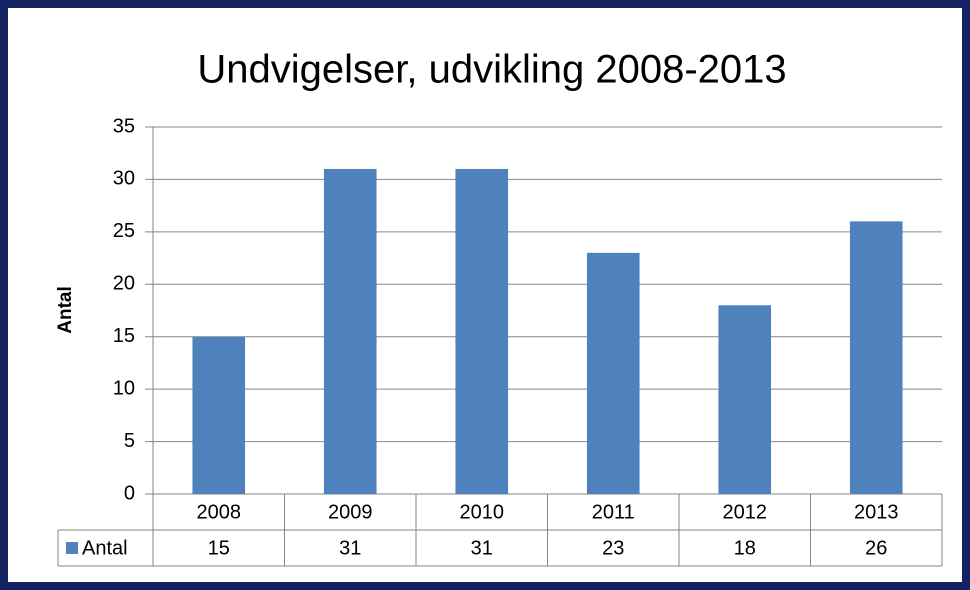 The height and width of the screenshot is (590, 970). Describe the element at coordinates (72, 548) in the screenshot. I see `legend-swatch` at that location.